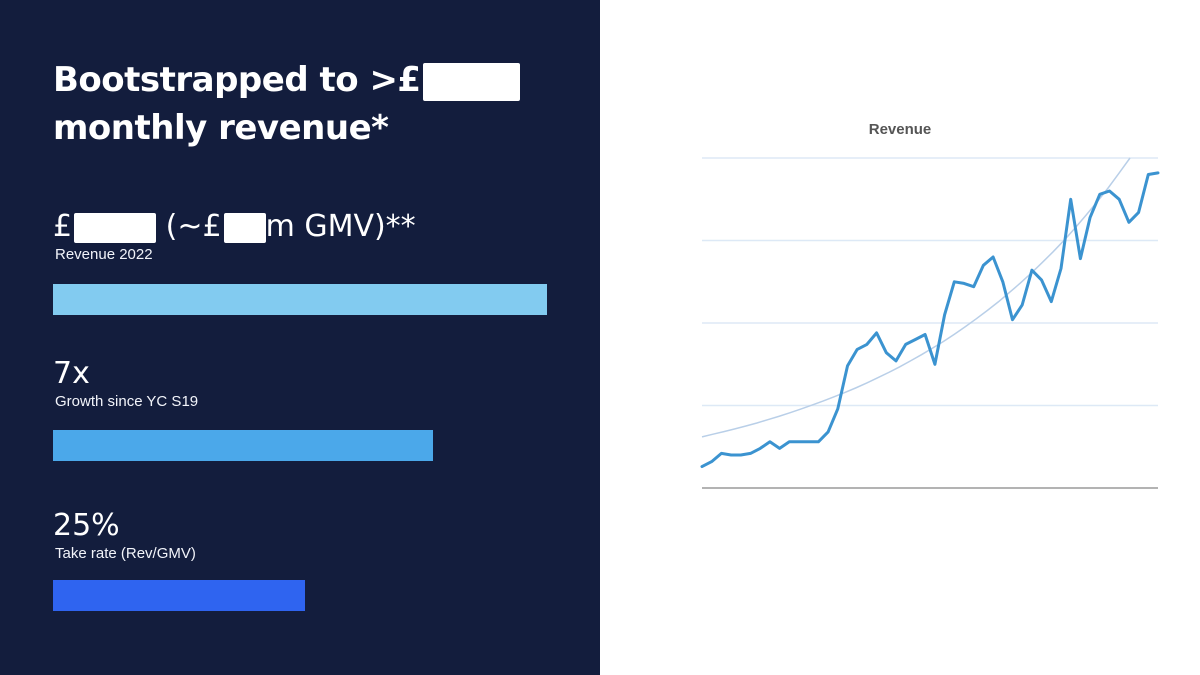 Image resolution: width=1200 pixels, height=675 pixels. What do you see at coordinates (104, 254) in the screenshot?
I see `stat-revenue-label: Revenue 2022` at bounding box center [104, 254].